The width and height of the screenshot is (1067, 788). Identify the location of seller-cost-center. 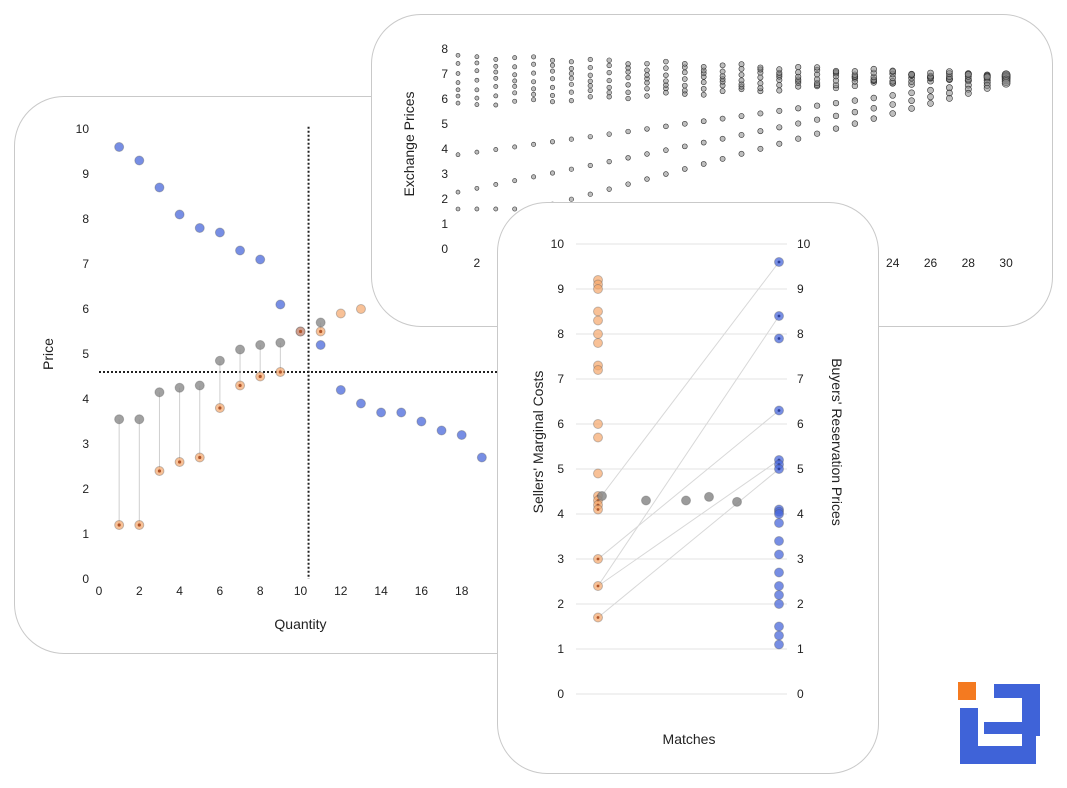
(598, 509).